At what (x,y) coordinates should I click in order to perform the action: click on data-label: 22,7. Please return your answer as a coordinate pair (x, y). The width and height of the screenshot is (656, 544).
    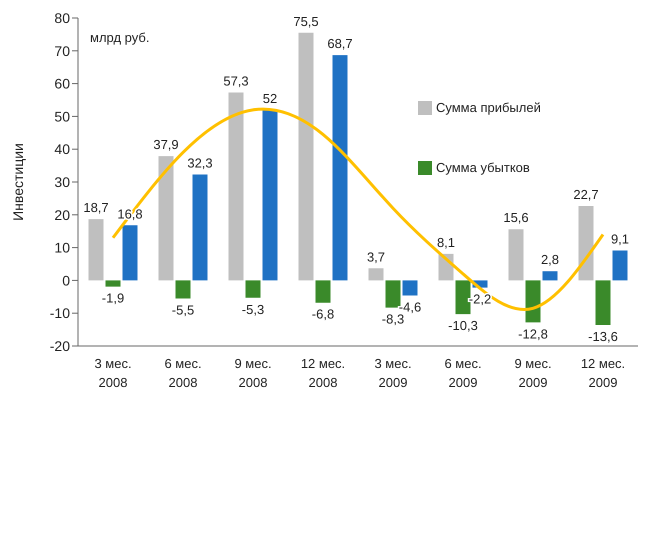
    Looking at the image, I should click on (586, 194).